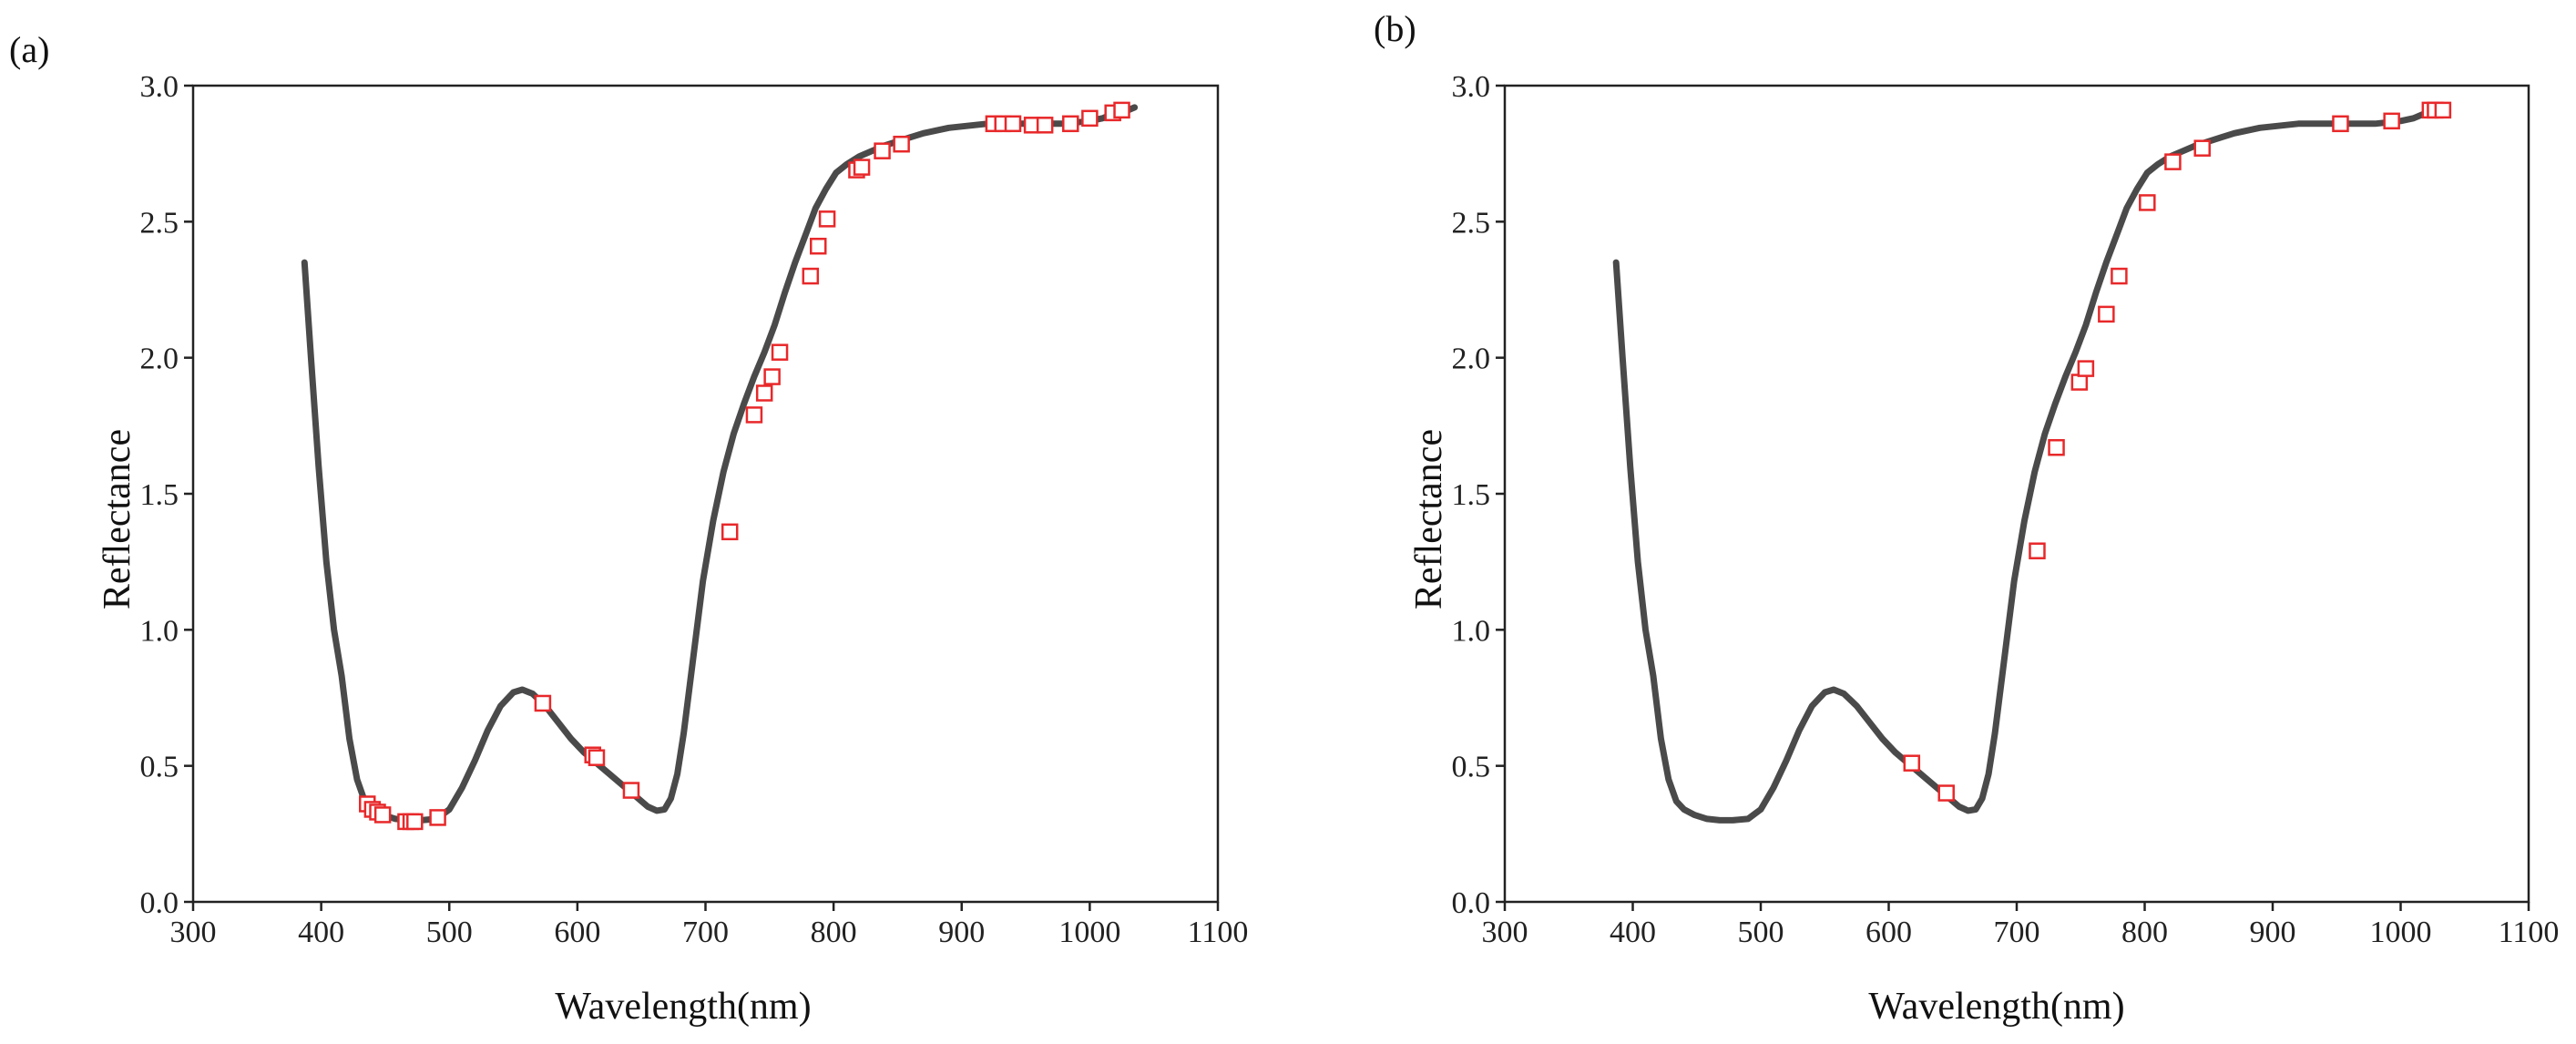  Describe the element at coordinates (1395, 28) in the screenshot. I see `panel-label: (b)` at that location.